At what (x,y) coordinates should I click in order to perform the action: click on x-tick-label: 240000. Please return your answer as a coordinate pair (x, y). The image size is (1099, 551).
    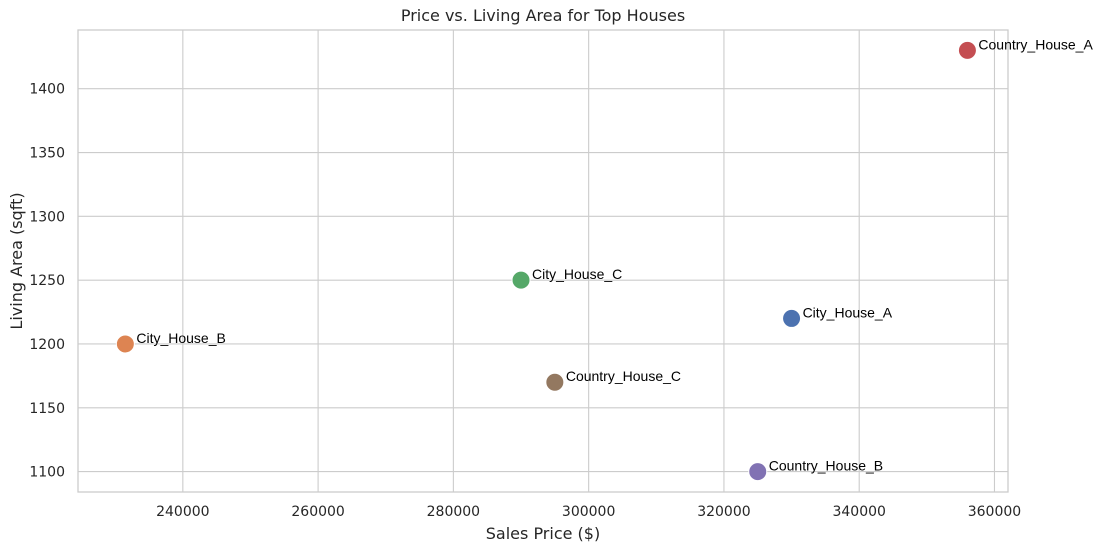
    Looking at the image, I should click on (182, 512).